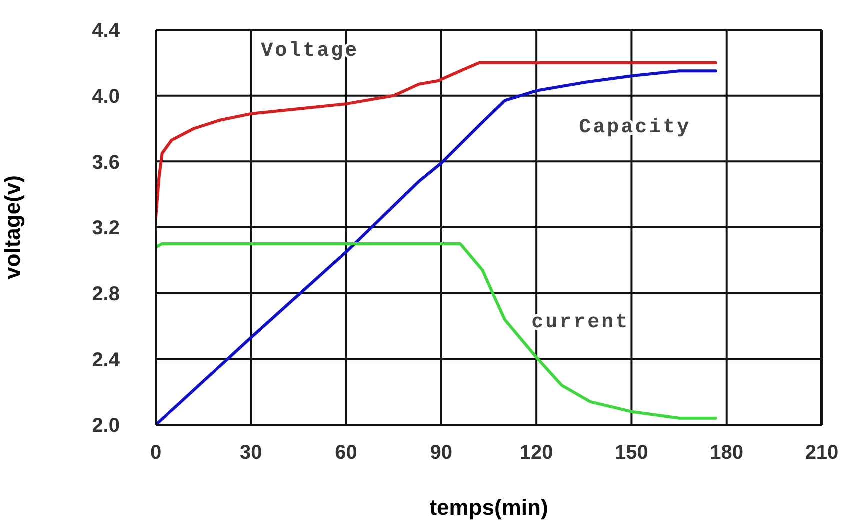  What do you see at coordinates (12, 228) in the screenshot?
I see `y-axis-title: voltage(v)` at bounding box center [12, 228].